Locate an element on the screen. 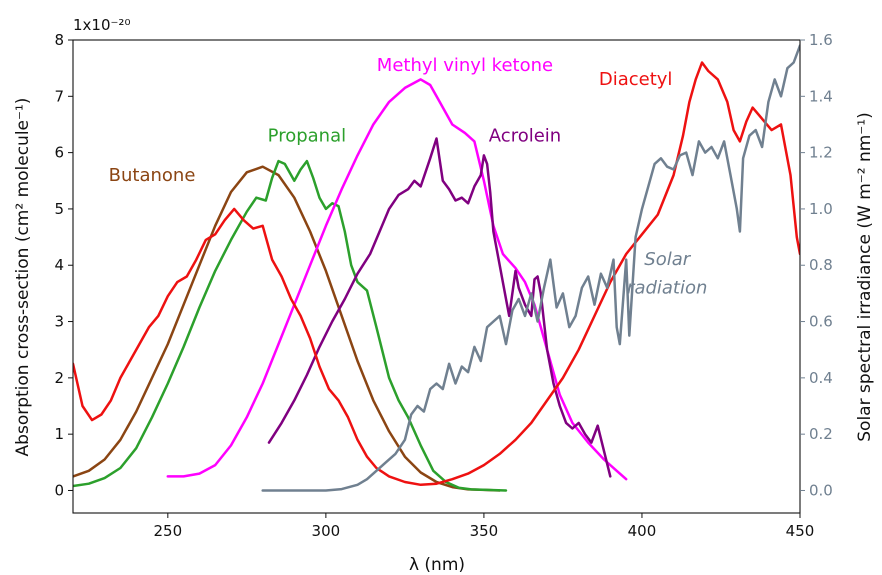 The height and width of the screenshot is (575, 882). y-right-tick-label: 1.2 is located at coordinates (821, 153).